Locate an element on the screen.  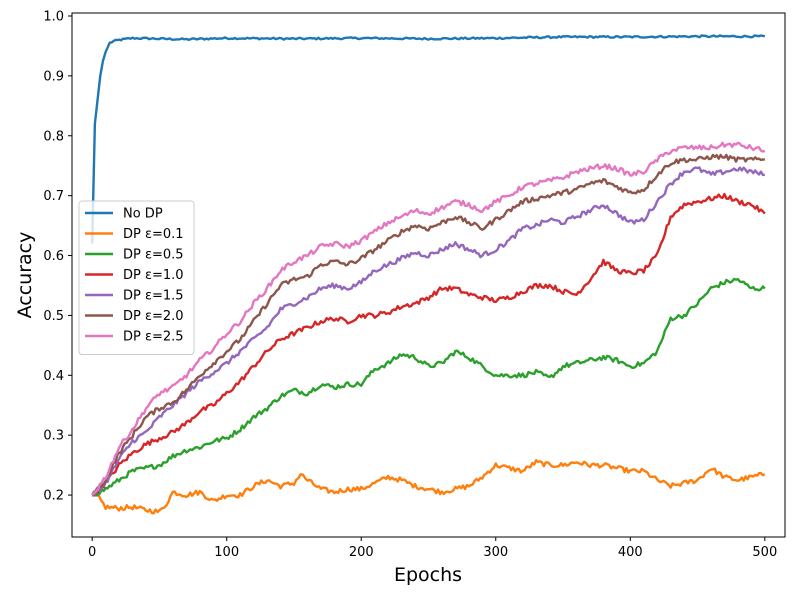
legend-label: DP ε=2.5 is located at coordinates (153, 337).